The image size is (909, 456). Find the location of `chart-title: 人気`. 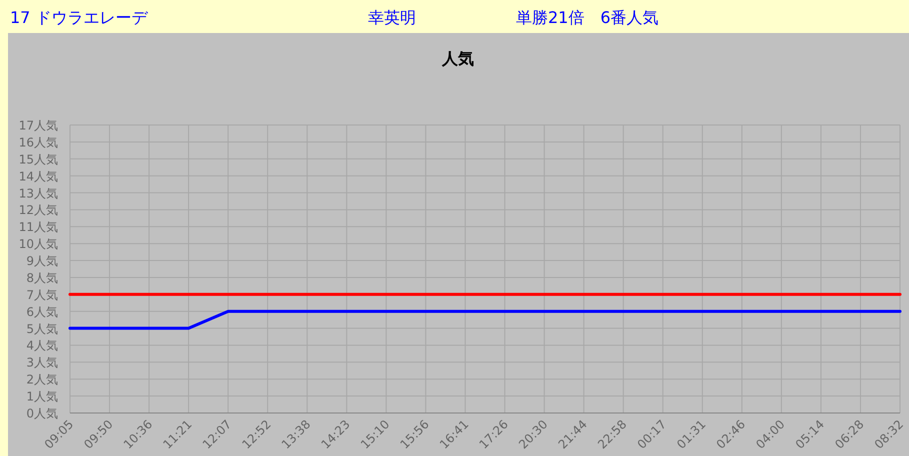

chart-title: 人気 is located at coordinates (457, 58).